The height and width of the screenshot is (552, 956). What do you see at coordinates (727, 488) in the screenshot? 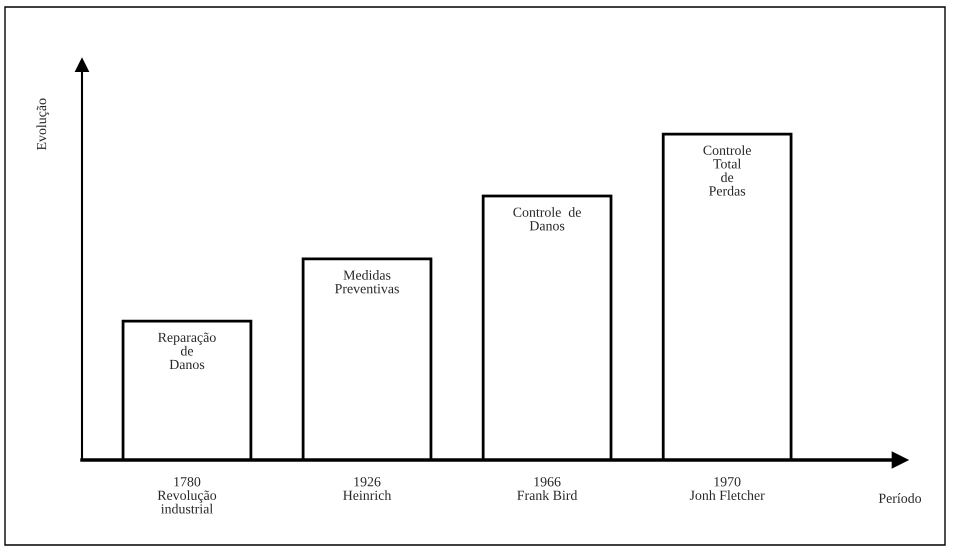
I see `x-tick-label: 1970 Jonh Fletcher` at bounding box center [727, 488].